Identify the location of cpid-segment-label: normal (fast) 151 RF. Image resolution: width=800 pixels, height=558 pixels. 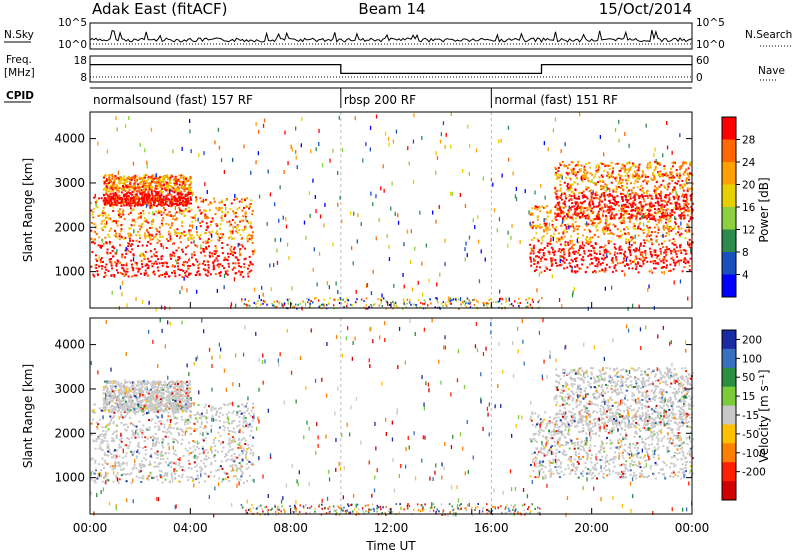
(556, 100).